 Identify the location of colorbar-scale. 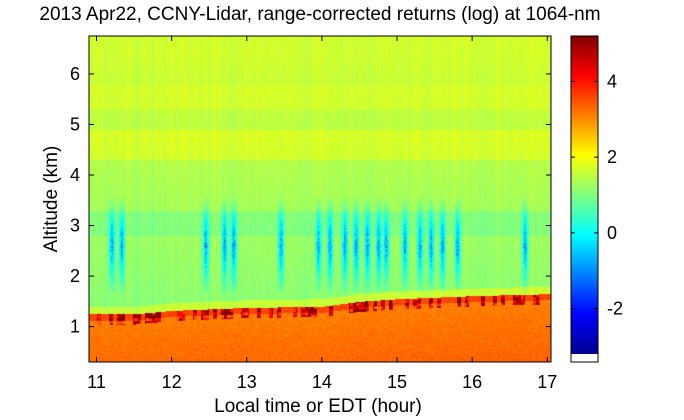
(584, 195).